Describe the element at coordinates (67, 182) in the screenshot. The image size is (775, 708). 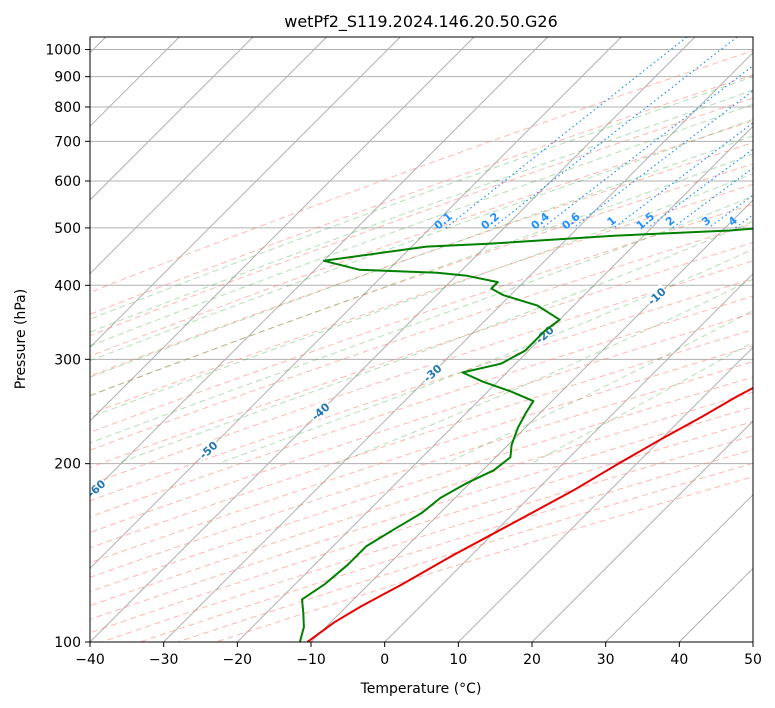
I see `y-tick-label: 600` at that location.